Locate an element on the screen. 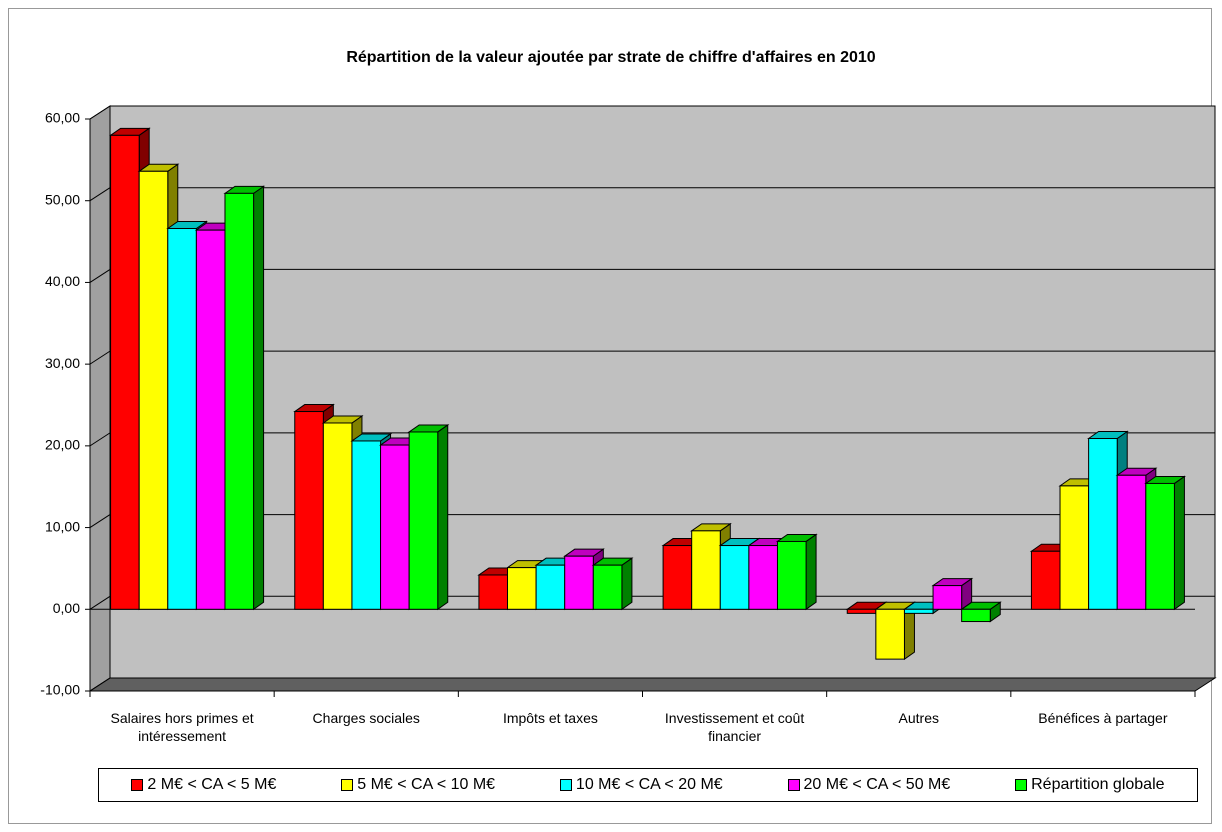  legend-label: 20 M€ < CA < 50 M€ is located at coordinates (877, 784).